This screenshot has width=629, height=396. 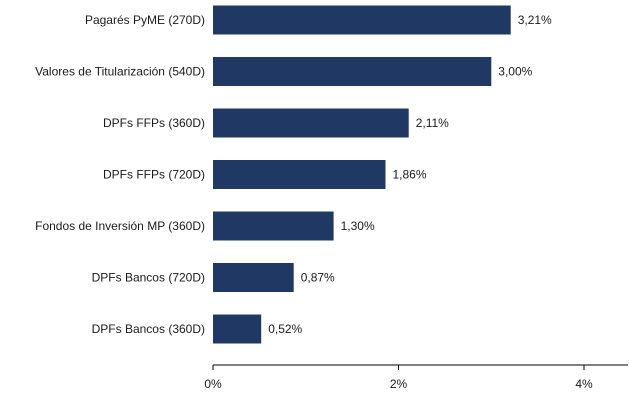 What do you see at coordinates (213, 384) in the screenshot?
I see `x-tick-label: 0%` at bounding box center [213, 384].